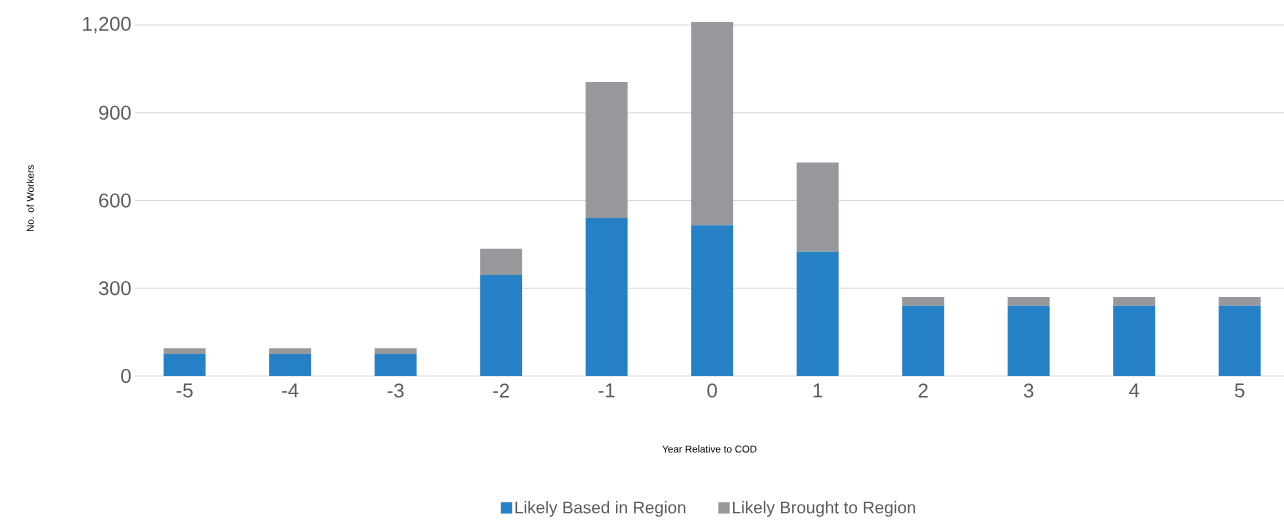 This screenshot has height=523, width=1284. I want to click on x-tick-label: 3, so click(1028, 390).